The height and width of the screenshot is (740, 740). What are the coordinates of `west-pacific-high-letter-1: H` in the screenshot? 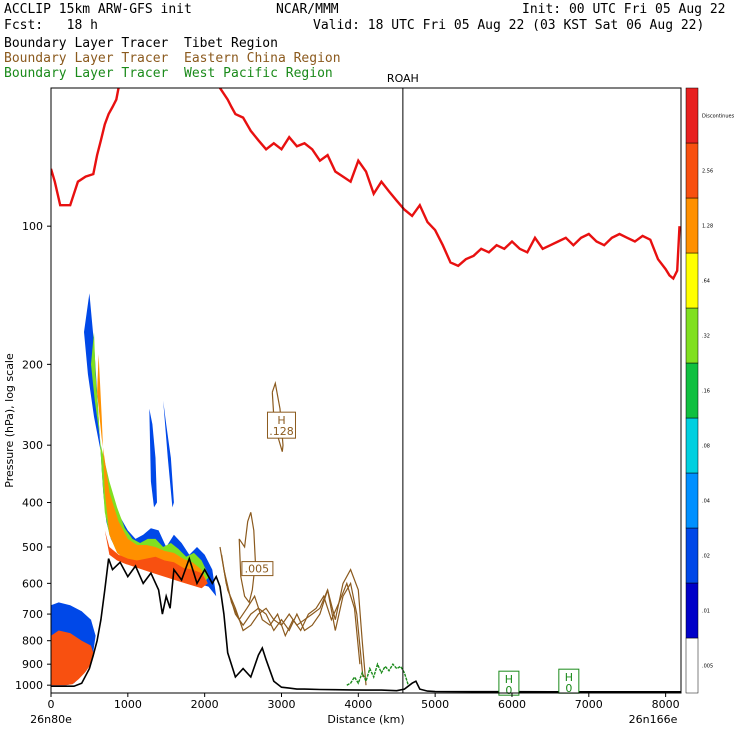 It's located at (569, 677).